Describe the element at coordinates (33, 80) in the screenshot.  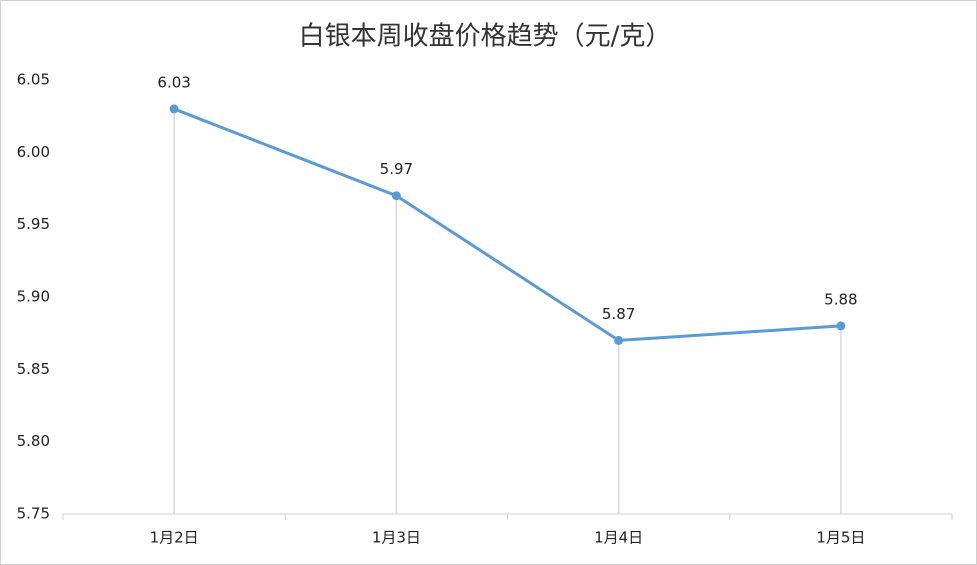
I see `y-tick-label: 6.05` at that location.